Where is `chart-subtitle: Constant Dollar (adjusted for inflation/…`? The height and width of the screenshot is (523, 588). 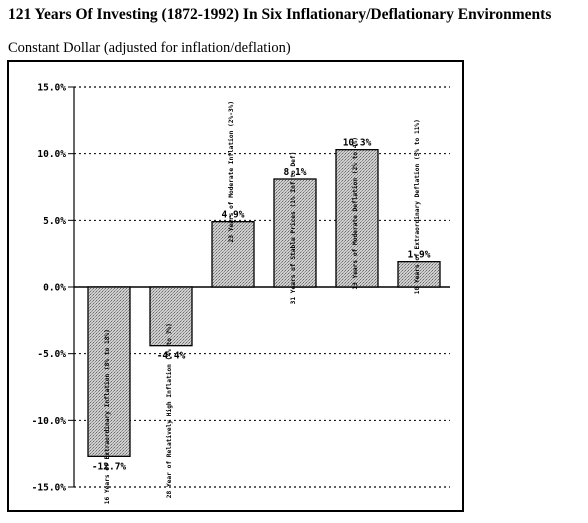 chart-subtitle: Constant Dollar (adjusted for inflation/… is located at coordinates (149, 48).